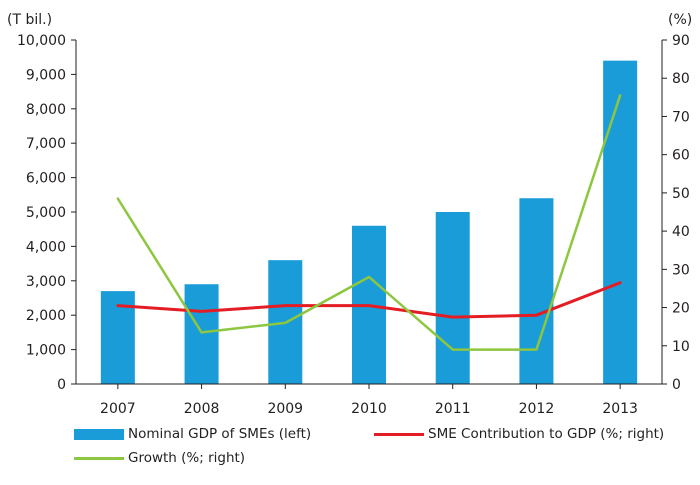  What do you see at coordinates (681, 79) in the screenshot?
I see `right-tick-label: 80` at bounding box center [681, 79].